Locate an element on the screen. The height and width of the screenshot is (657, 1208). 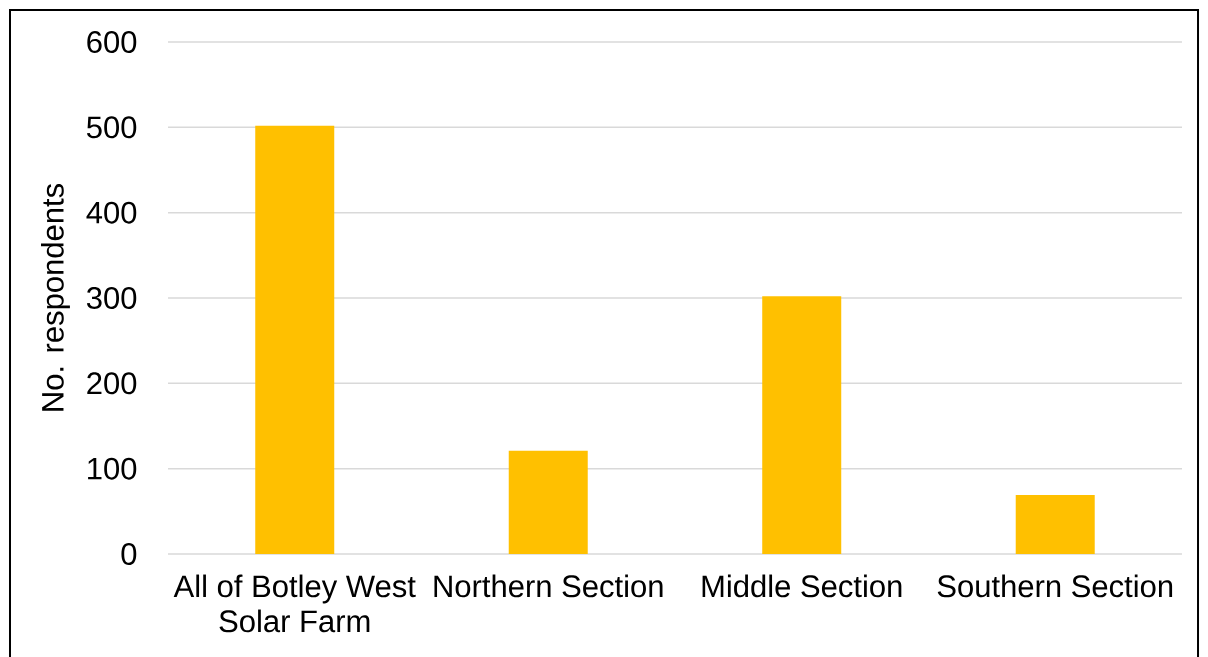
x-tick-label: Northern Section is located at coordinates (548, 586).